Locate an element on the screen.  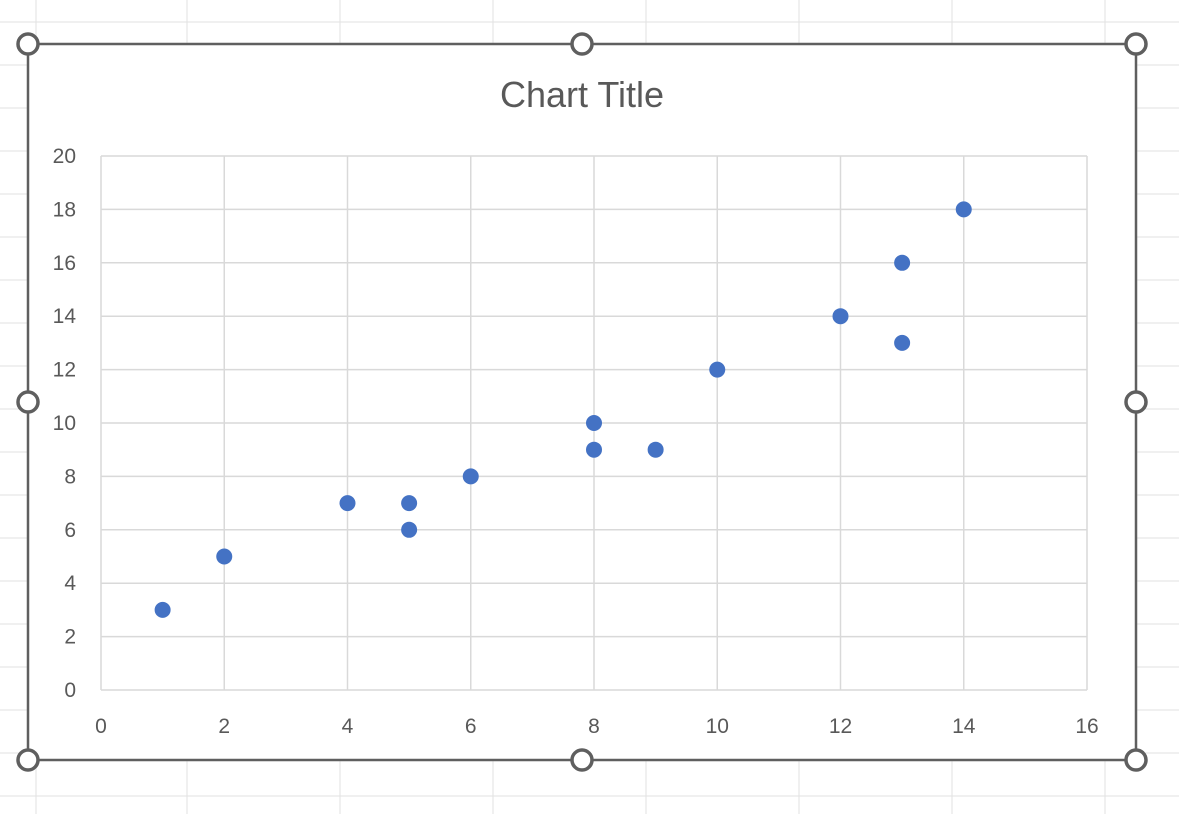
y-tick-label: 14 is located at coordinates (65, 316).